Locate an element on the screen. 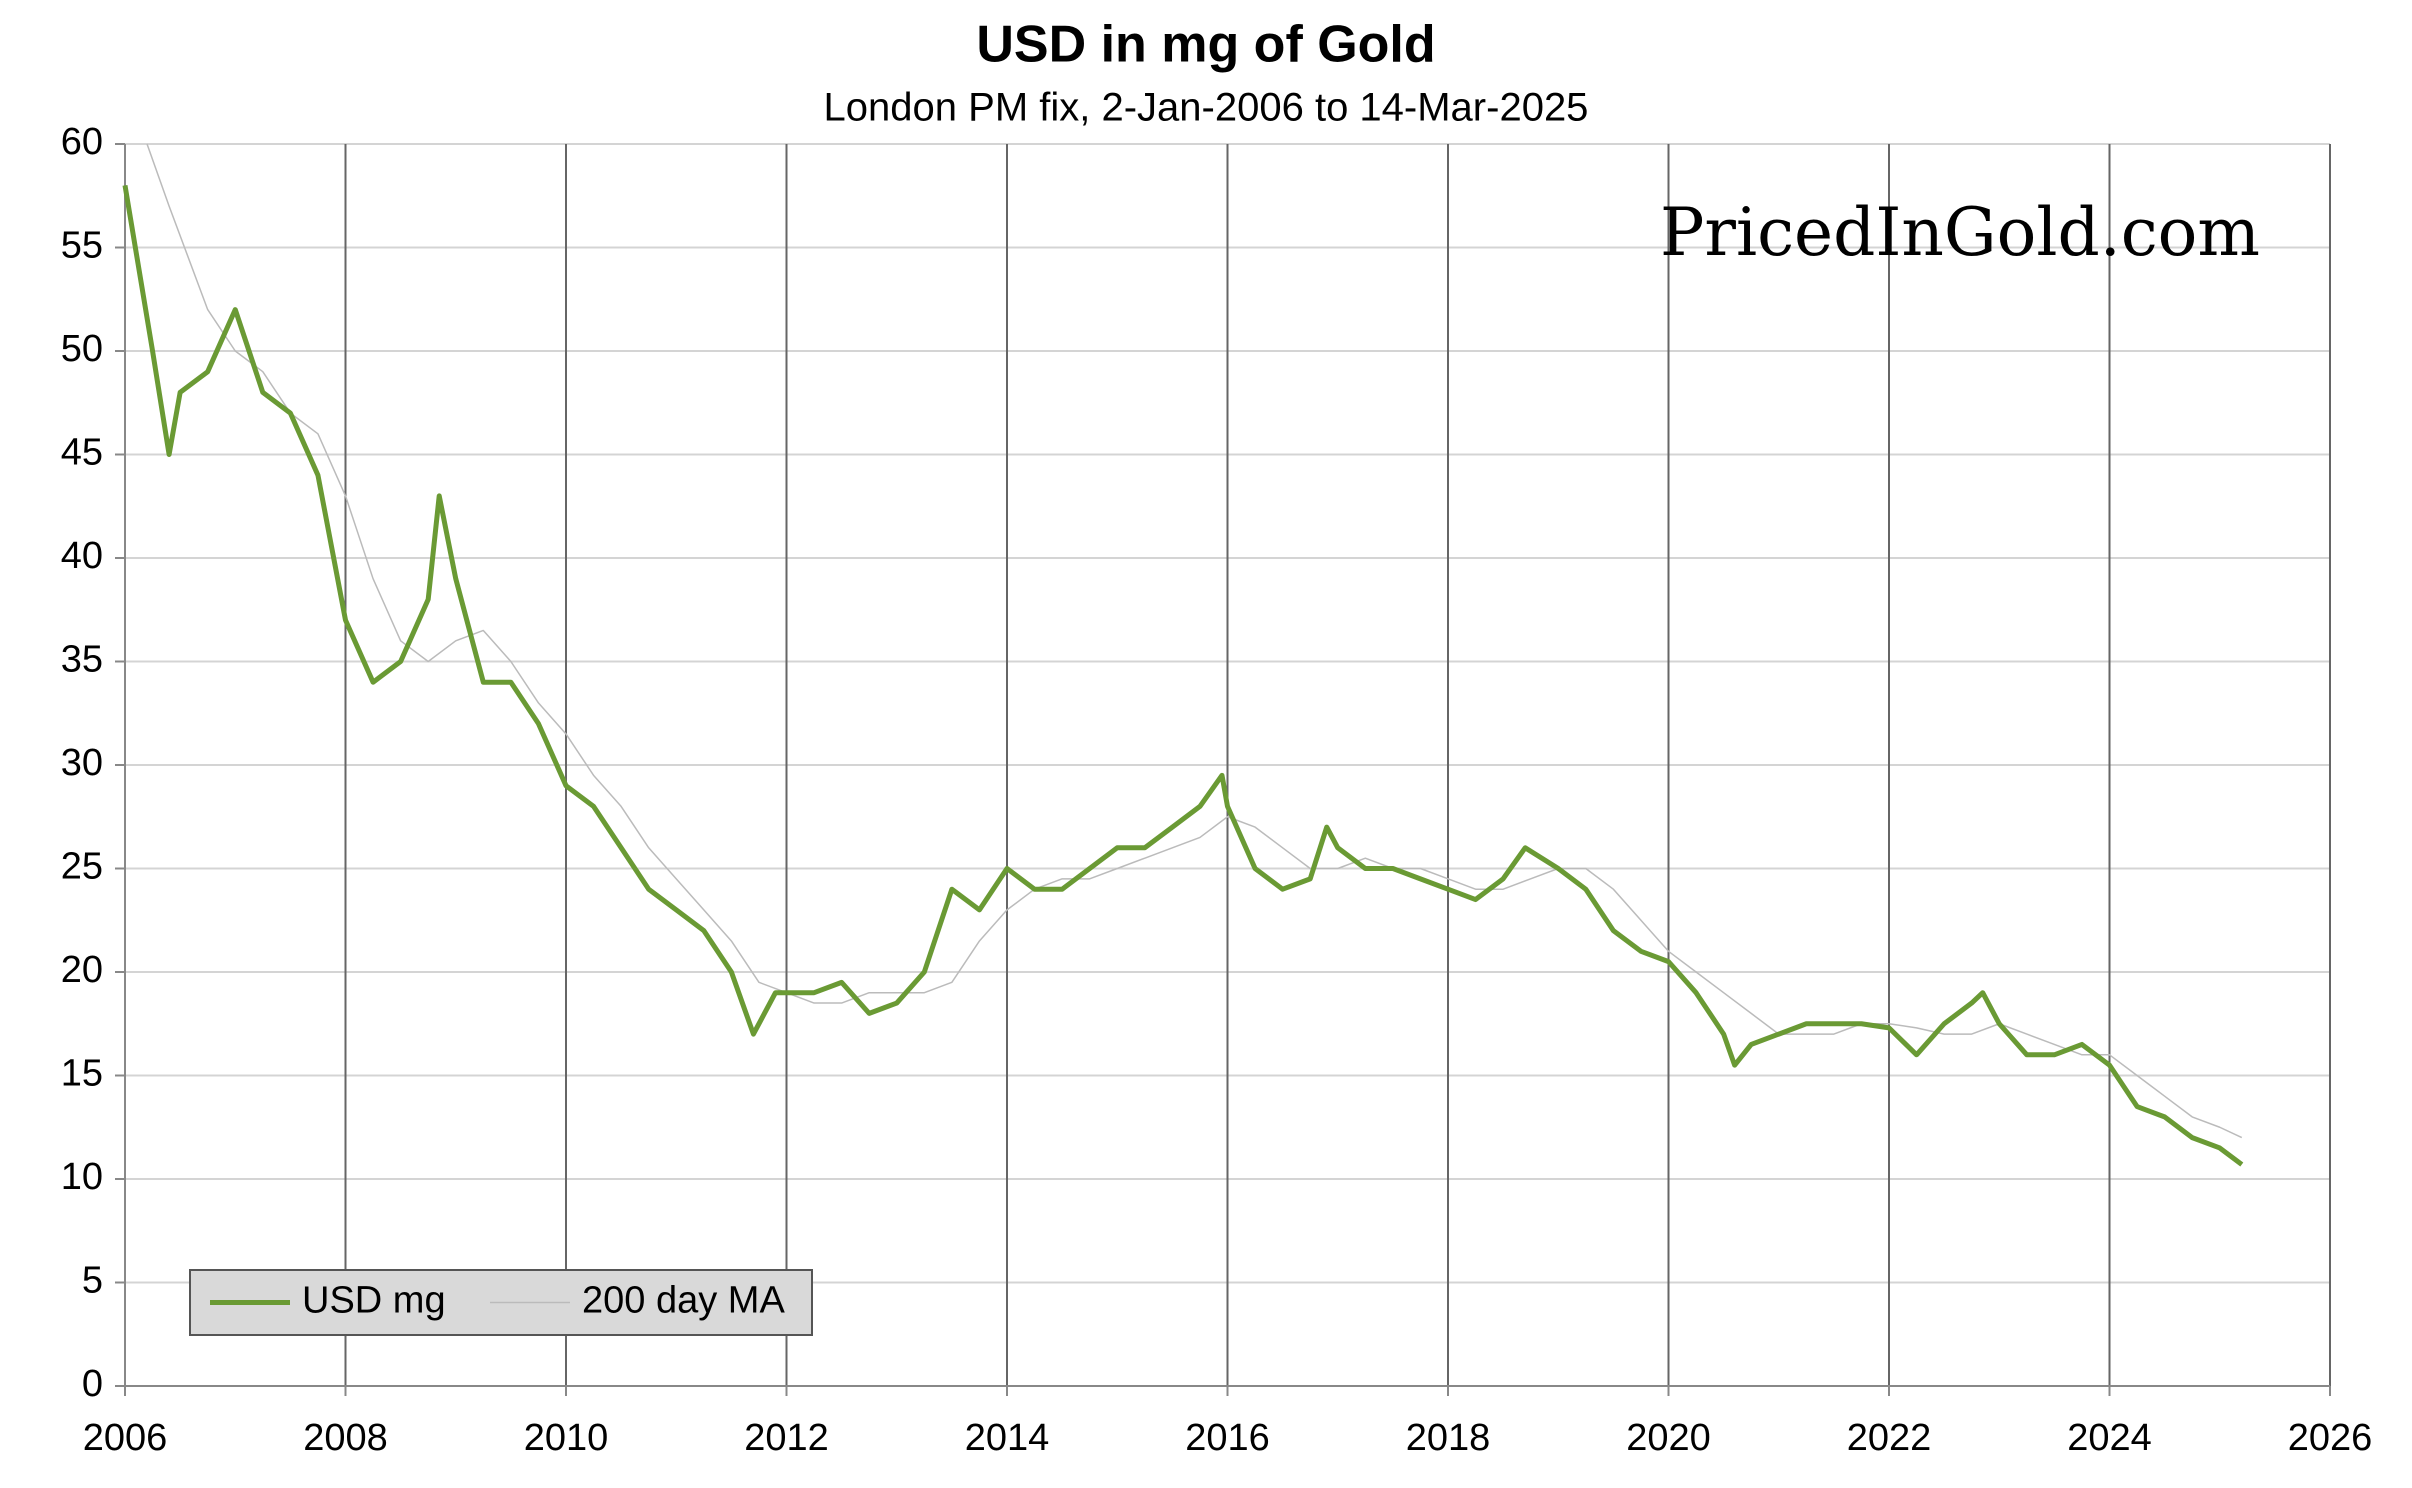  y-tick-label: 10 is located at coordinates (82, 1177).